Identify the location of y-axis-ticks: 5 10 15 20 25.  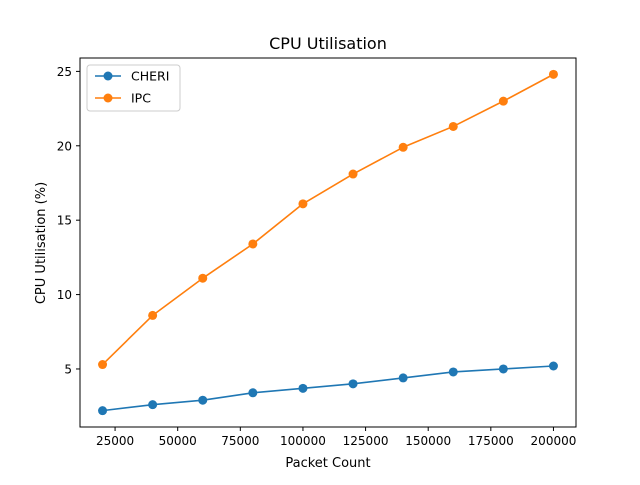
(68, 220).